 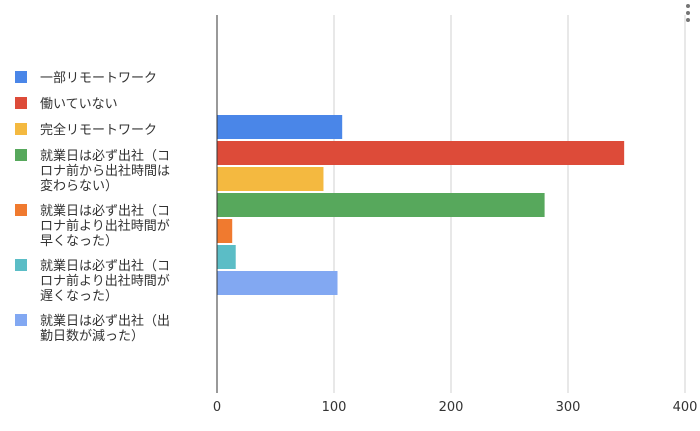 I want to click on legend-label: 働いていない, so click(x=79, y=104).